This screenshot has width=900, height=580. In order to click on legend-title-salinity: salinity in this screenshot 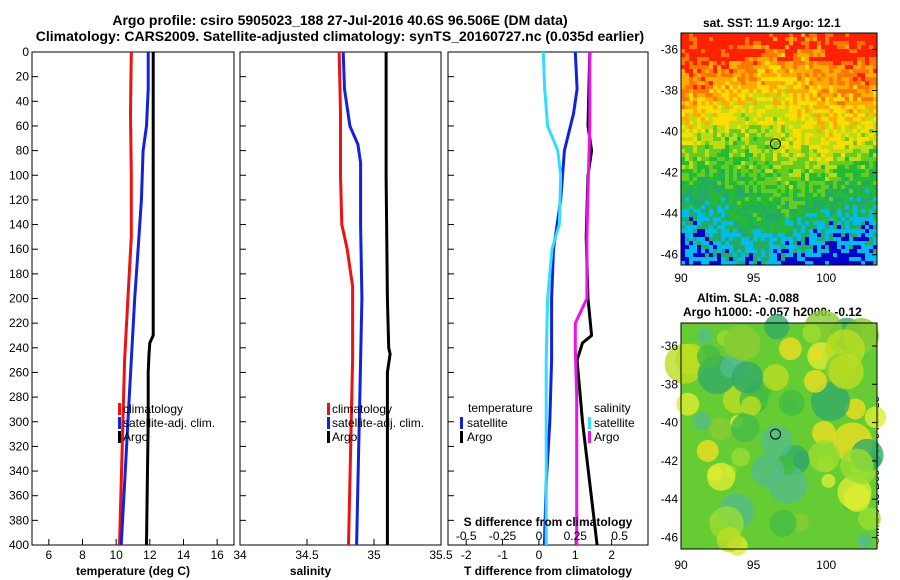, I will do `click(612, 408)`.